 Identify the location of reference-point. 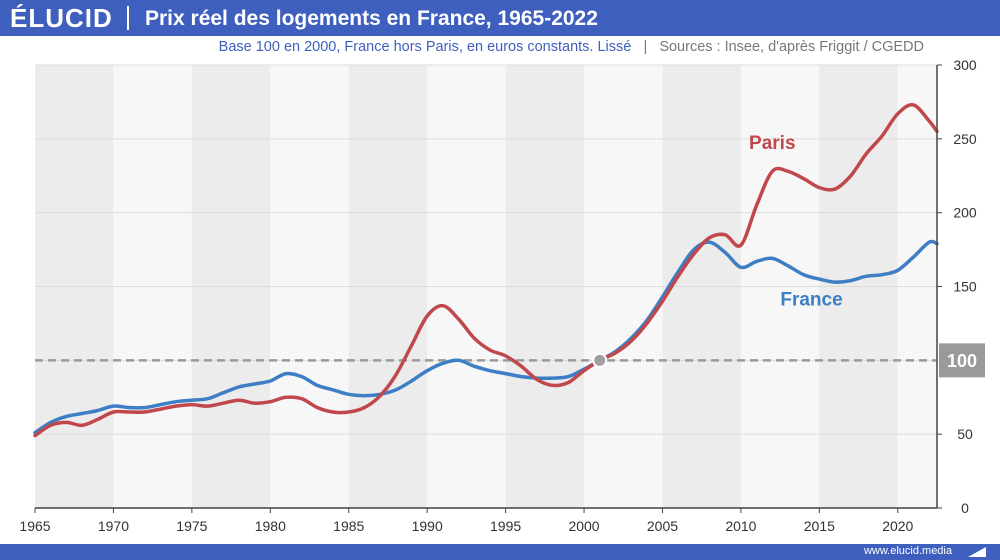
(600, 360).